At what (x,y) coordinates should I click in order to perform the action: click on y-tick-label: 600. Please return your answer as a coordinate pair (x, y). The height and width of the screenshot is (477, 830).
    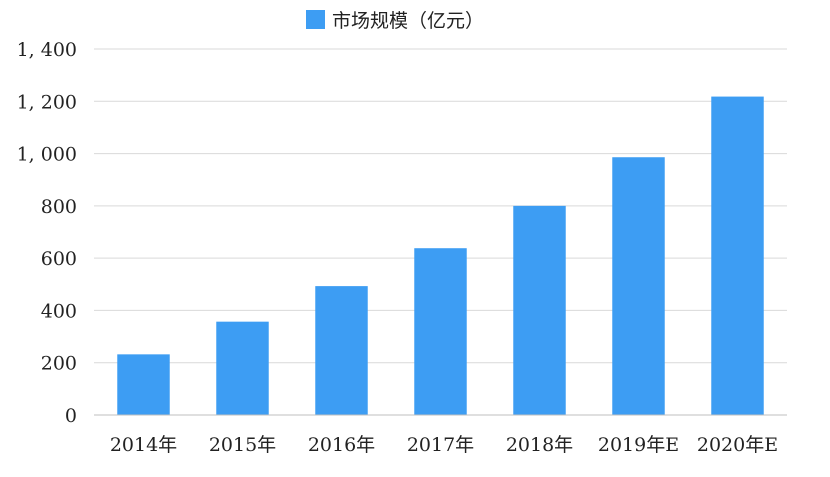
    Looking at the image, I should click on (59, 259).